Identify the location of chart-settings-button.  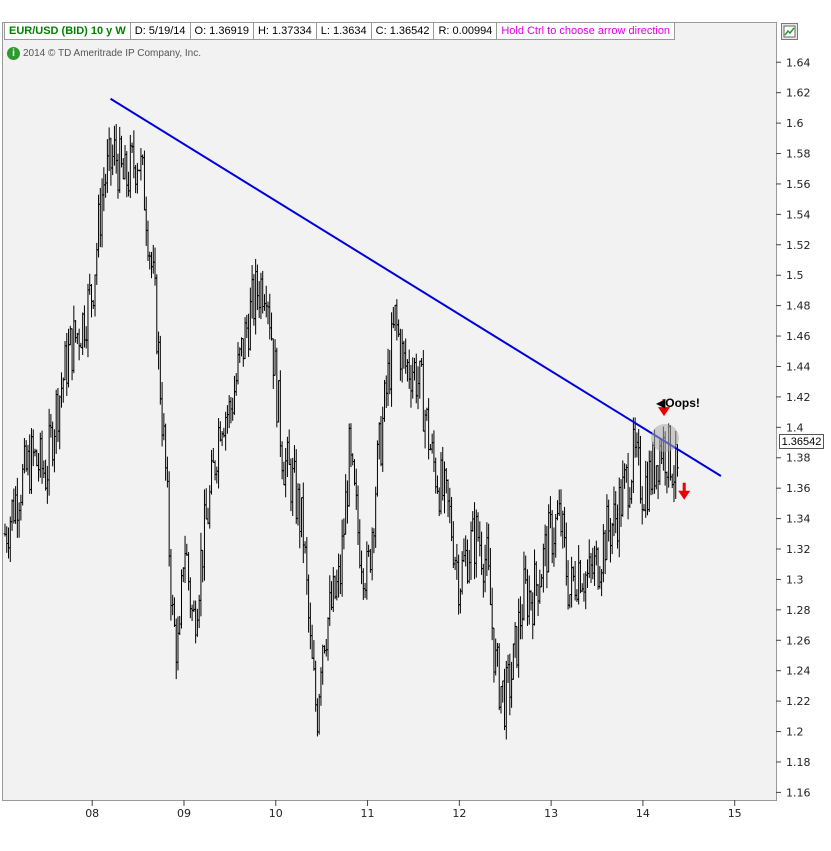
(789, 31).